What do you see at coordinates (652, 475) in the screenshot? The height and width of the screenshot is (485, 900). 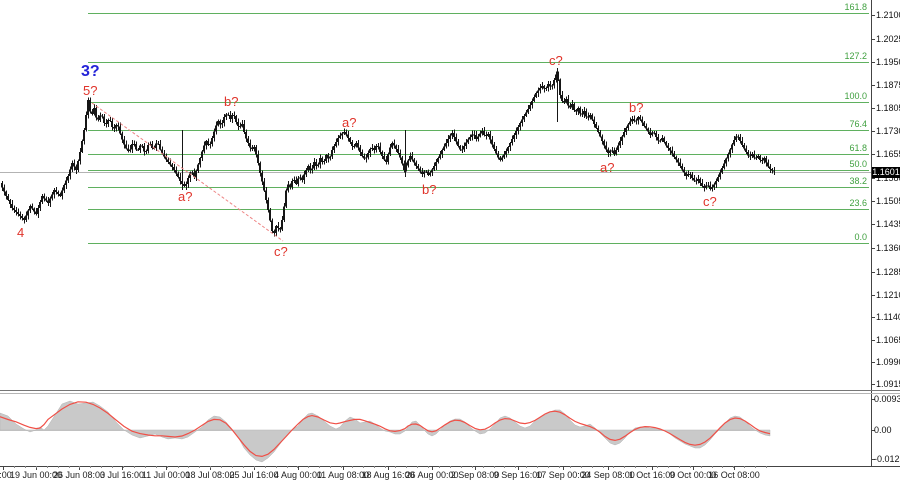 I see `time-axis-label: 1 Oct 16:00` at bounding box center [652, 475].